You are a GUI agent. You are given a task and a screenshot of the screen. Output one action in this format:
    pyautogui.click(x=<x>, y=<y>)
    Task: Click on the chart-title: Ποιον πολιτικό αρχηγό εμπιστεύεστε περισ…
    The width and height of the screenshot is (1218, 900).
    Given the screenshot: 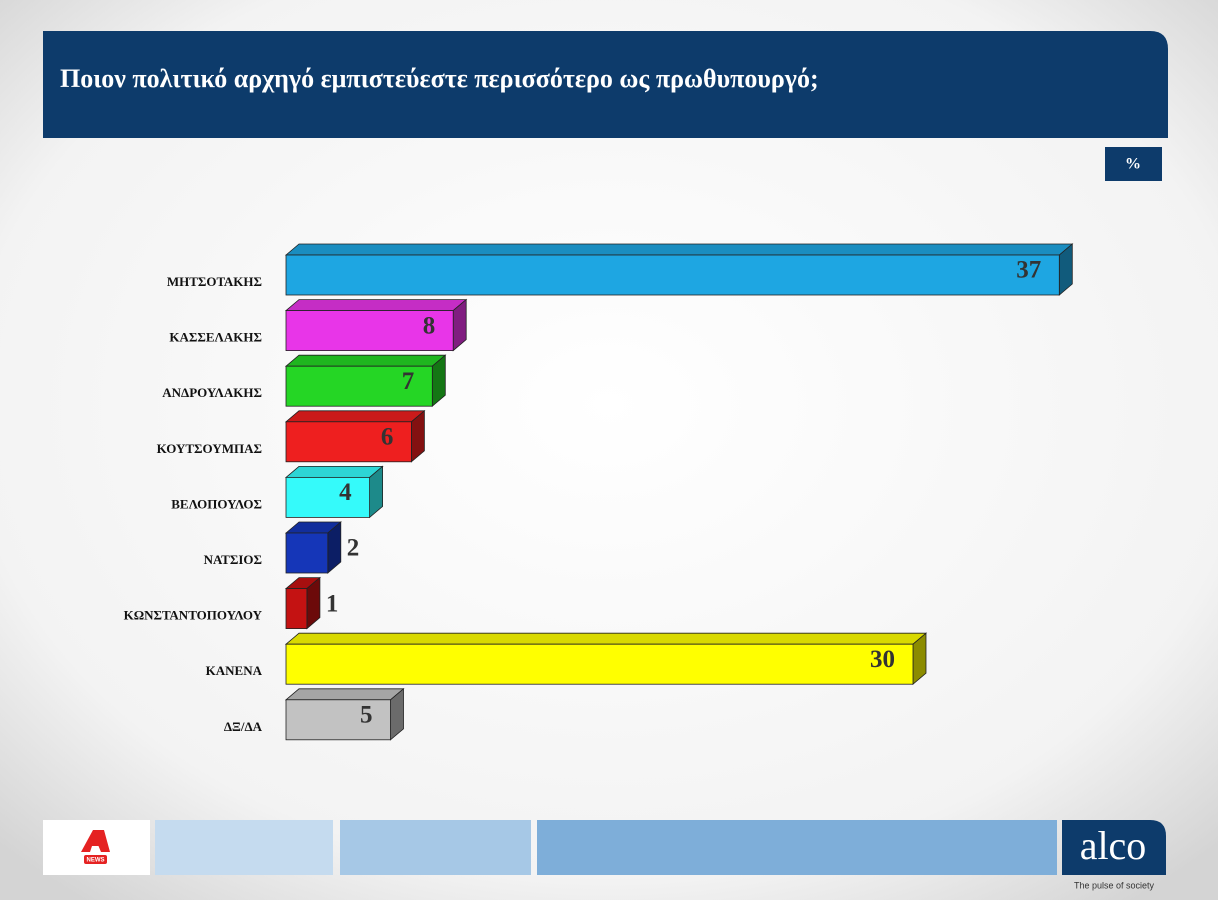 What is the action you would take?
    pyautogui.click(x=439, y=78)
    